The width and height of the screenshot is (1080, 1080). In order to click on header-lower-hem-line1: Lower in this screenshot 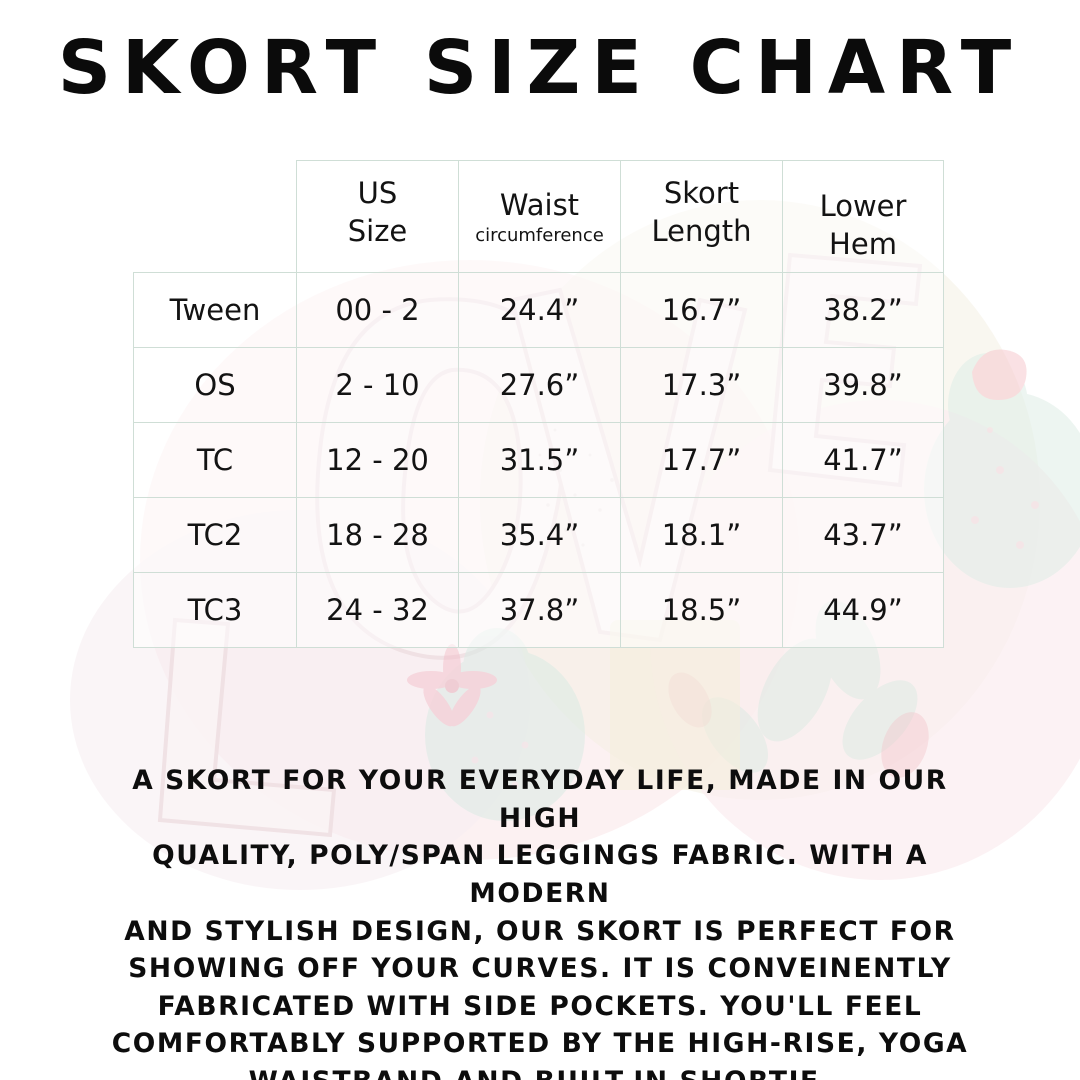, I will do `click(863, 206)`.